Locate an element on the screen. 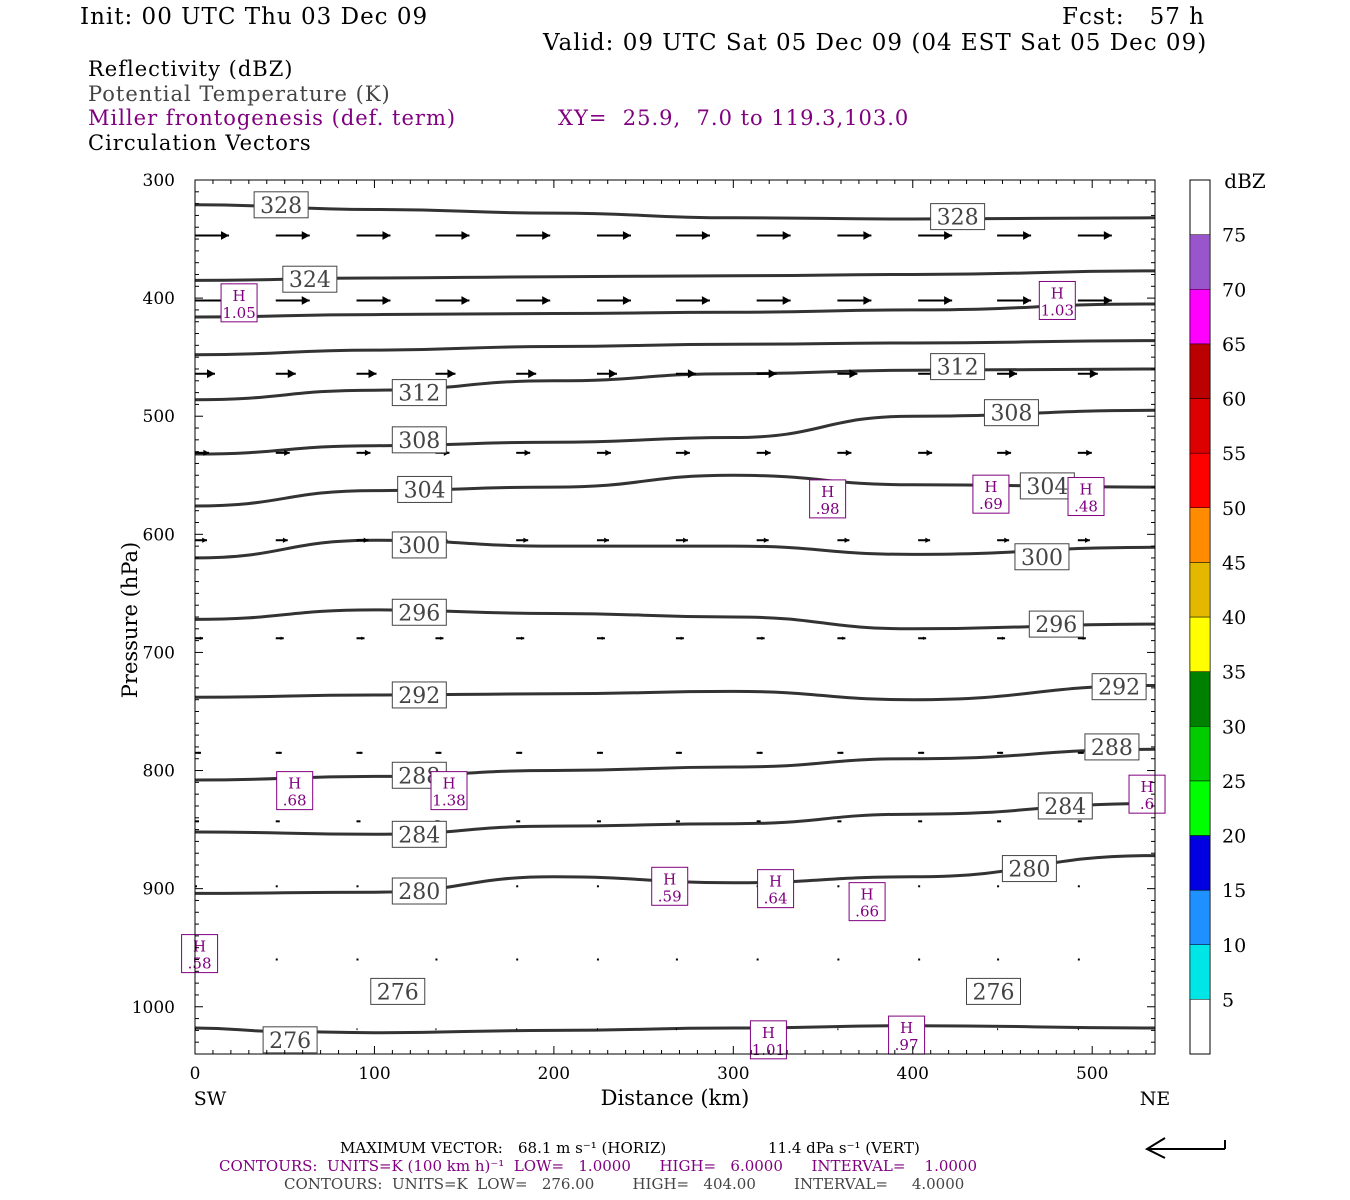  x-tick-label: 400 is located at coordinates (913, 1074).